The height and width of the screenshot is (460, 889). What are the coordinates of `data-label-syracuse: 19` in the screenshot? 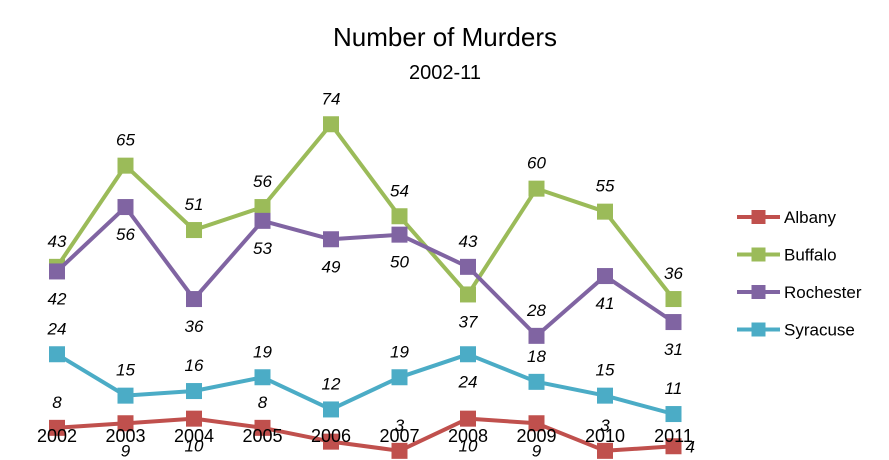 It's located at (262, 351).